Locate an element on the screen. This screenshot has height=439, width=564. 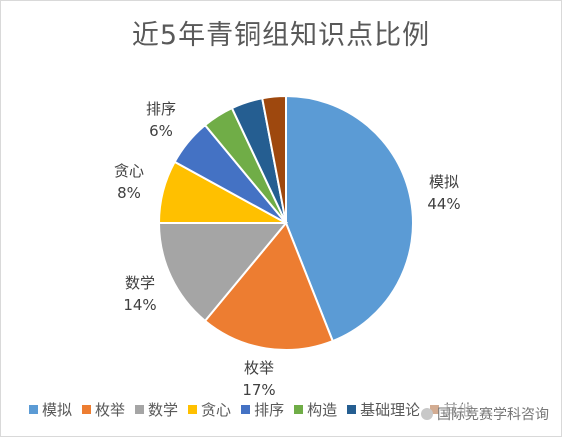
legend-item: 排序 is located at coordinates (262, 409).